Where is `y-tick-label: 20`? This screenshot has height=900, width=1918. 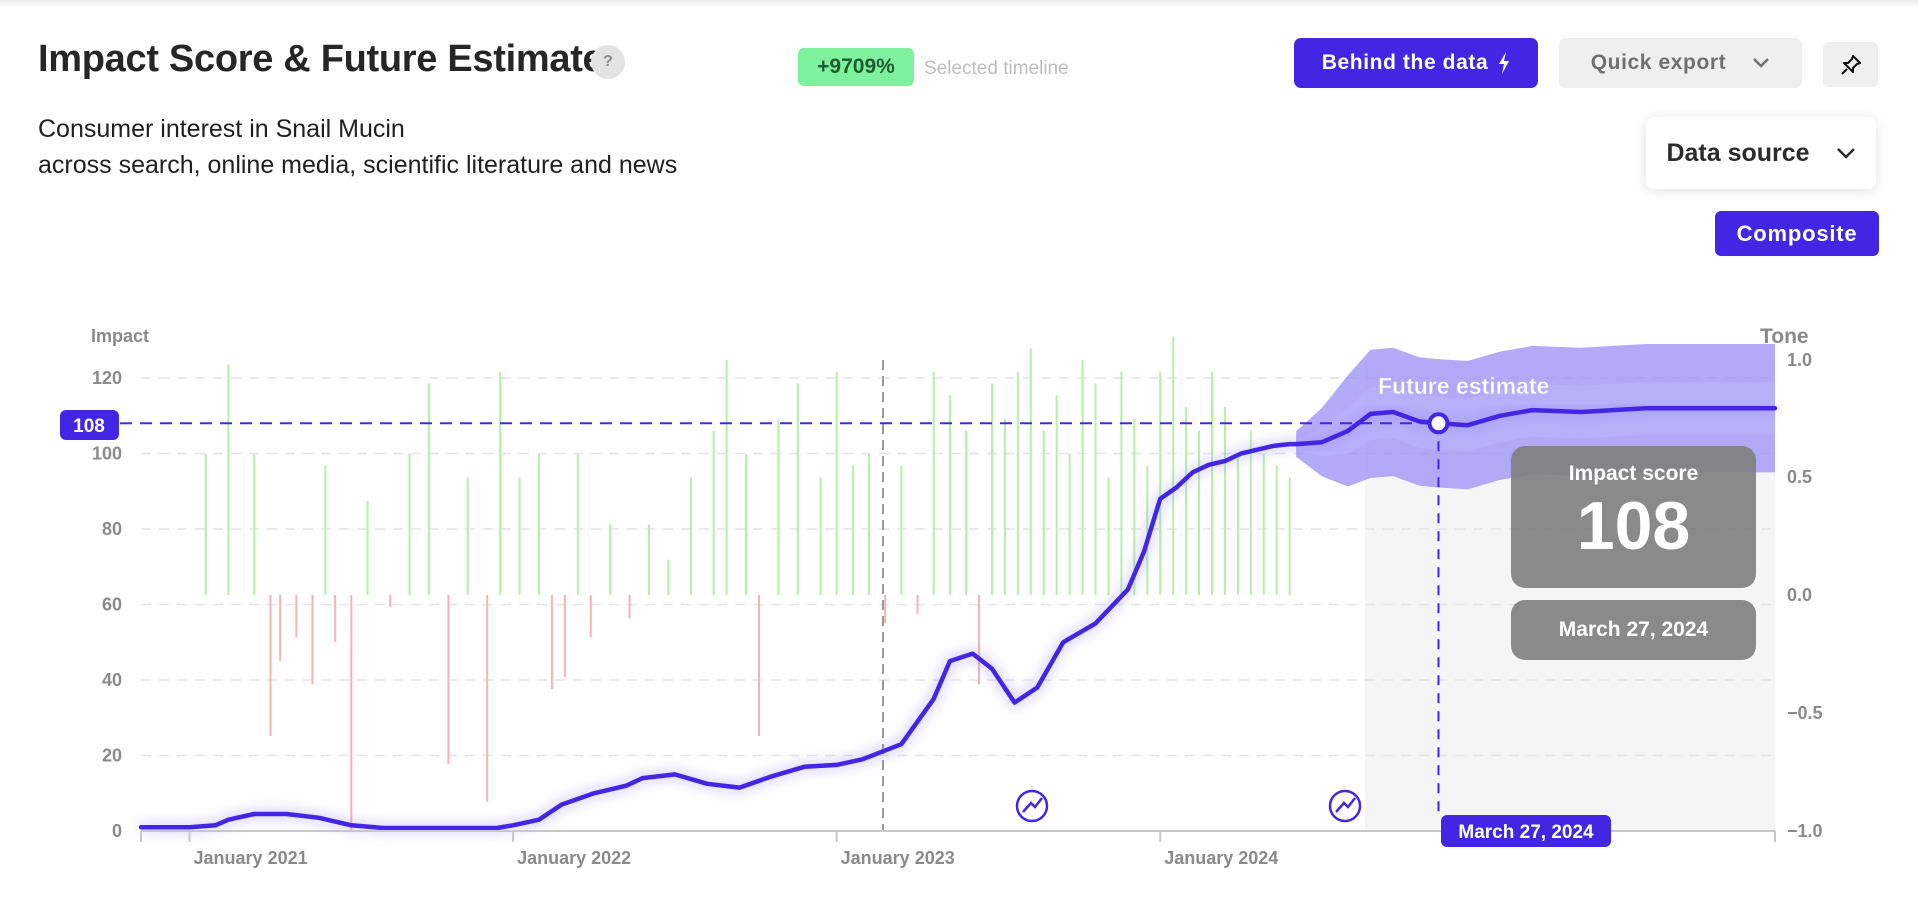
y-tick-label: 20 is located at coordinates (112, 756).